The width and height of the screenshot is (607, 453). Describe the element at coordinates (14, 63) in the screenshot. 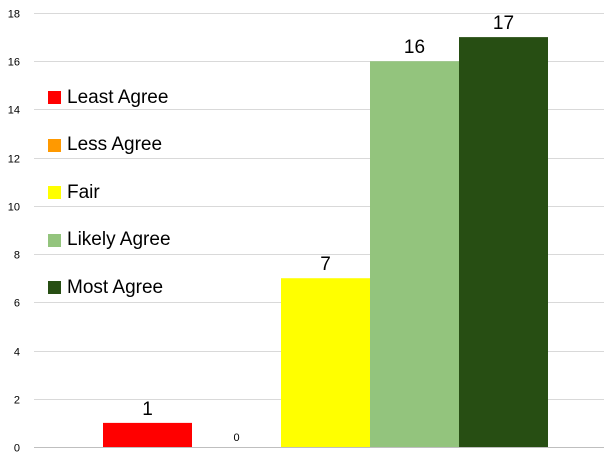

I see `y-tick-label: 16` at that location.